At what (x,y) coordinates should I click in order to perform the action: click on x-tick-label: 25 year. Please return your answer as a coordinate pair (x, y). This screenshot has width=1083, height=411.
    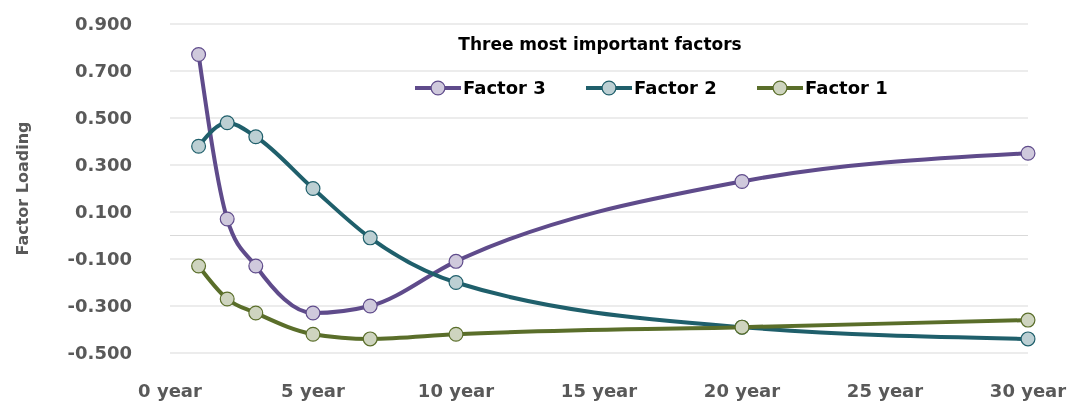
    Looking at the image, I should click on (885, 390).